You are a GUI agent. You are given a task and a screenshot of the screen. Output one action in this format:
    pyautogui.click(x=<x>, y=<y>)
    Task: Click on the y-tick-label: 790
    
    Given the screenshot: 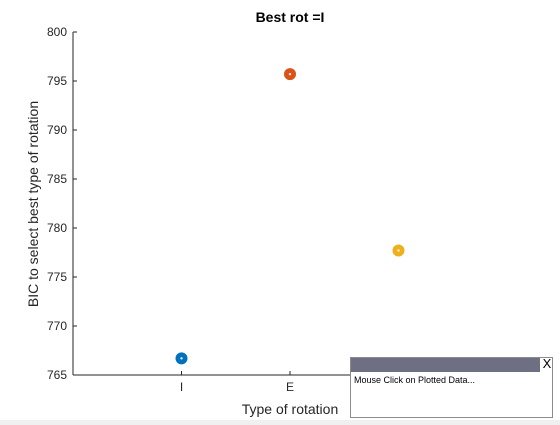 What is the action you would take?
    pyautogui.click(x=57, y=130)
    